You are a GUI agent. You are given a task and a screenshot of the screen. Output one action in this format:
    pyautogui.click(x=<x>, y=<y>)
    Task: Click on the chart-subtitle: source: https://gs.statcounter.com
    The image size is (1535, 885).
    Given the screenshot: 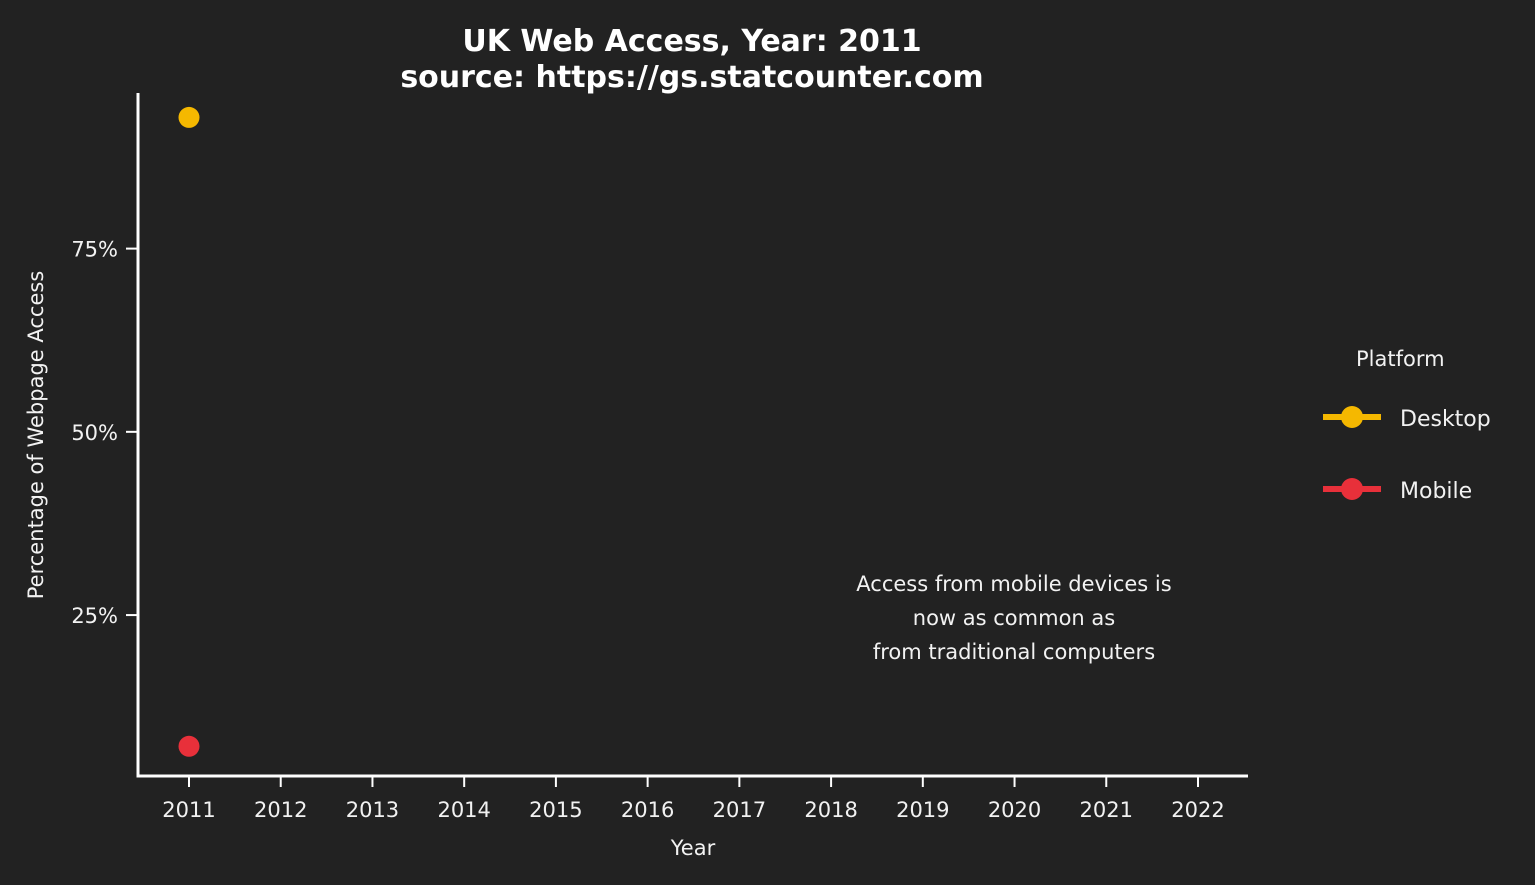 What is the action you would take?
    pyautogui.click(x=691, y=77)
    